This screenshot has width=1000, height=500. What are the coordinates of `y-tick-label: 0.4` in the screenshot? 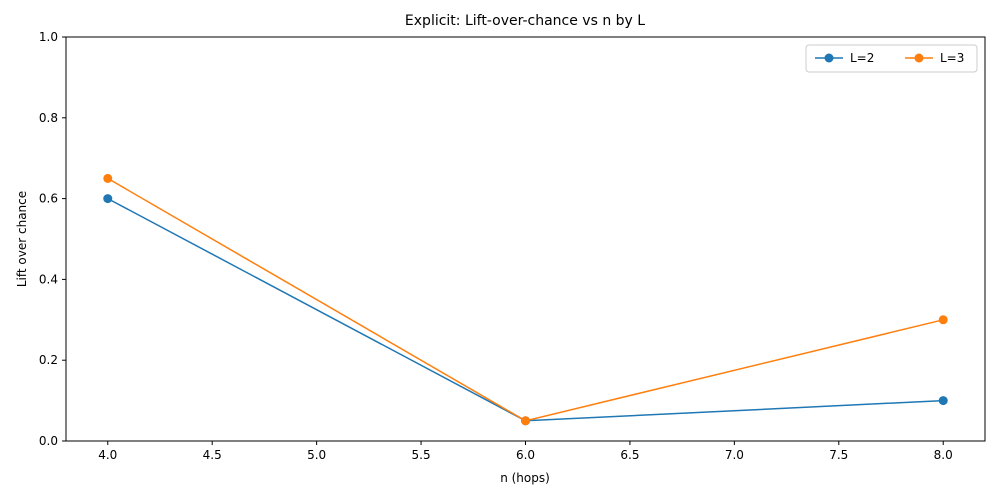 It's located at (48, 279).